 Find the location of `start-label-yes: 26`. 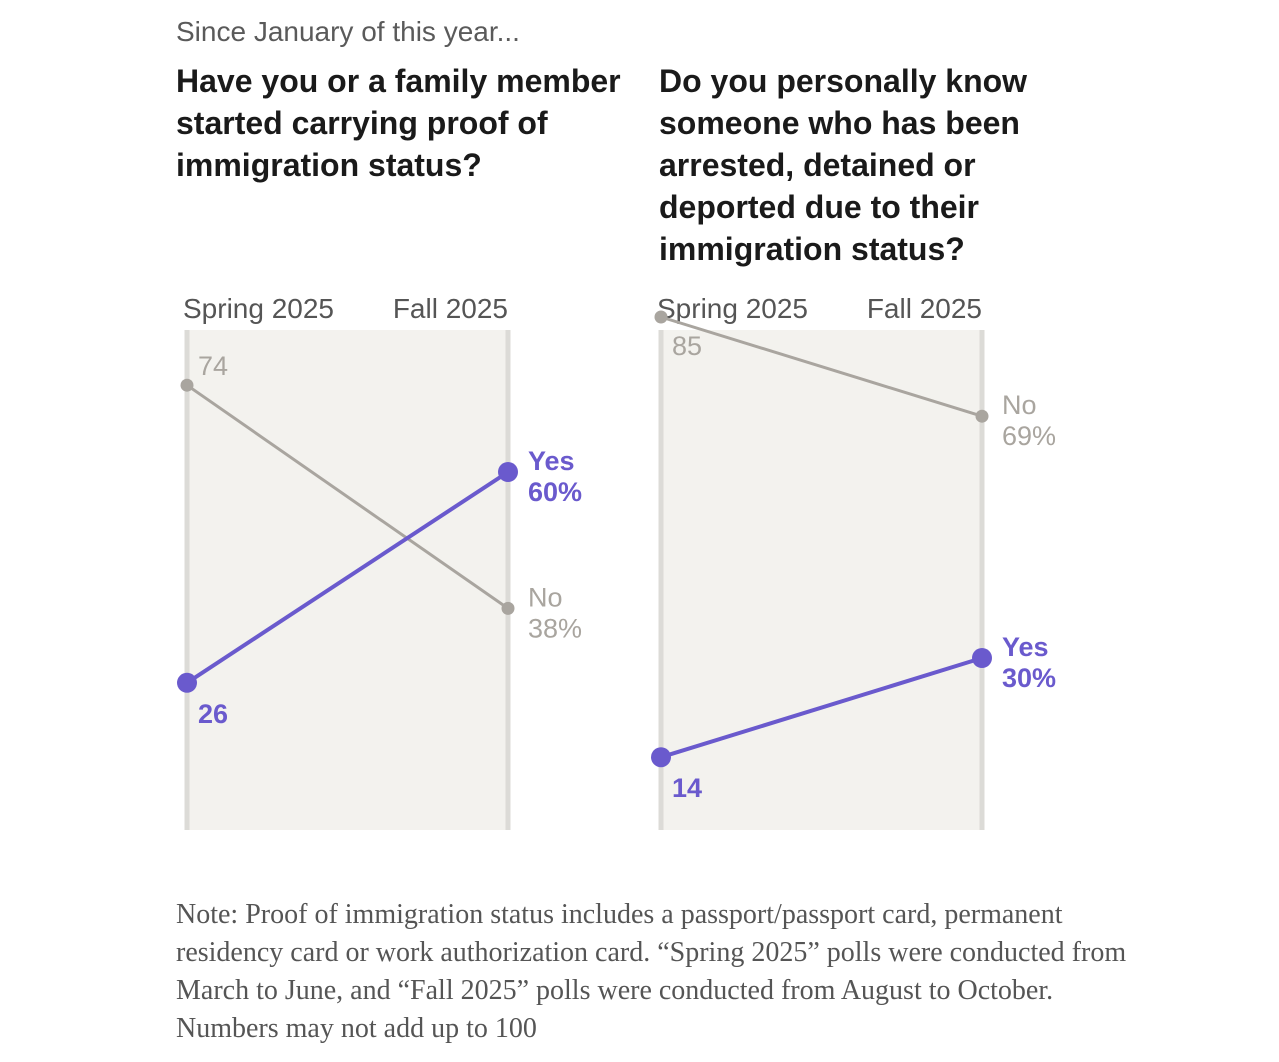

start-label-yes: 26 is located at coordinates (213, 714).